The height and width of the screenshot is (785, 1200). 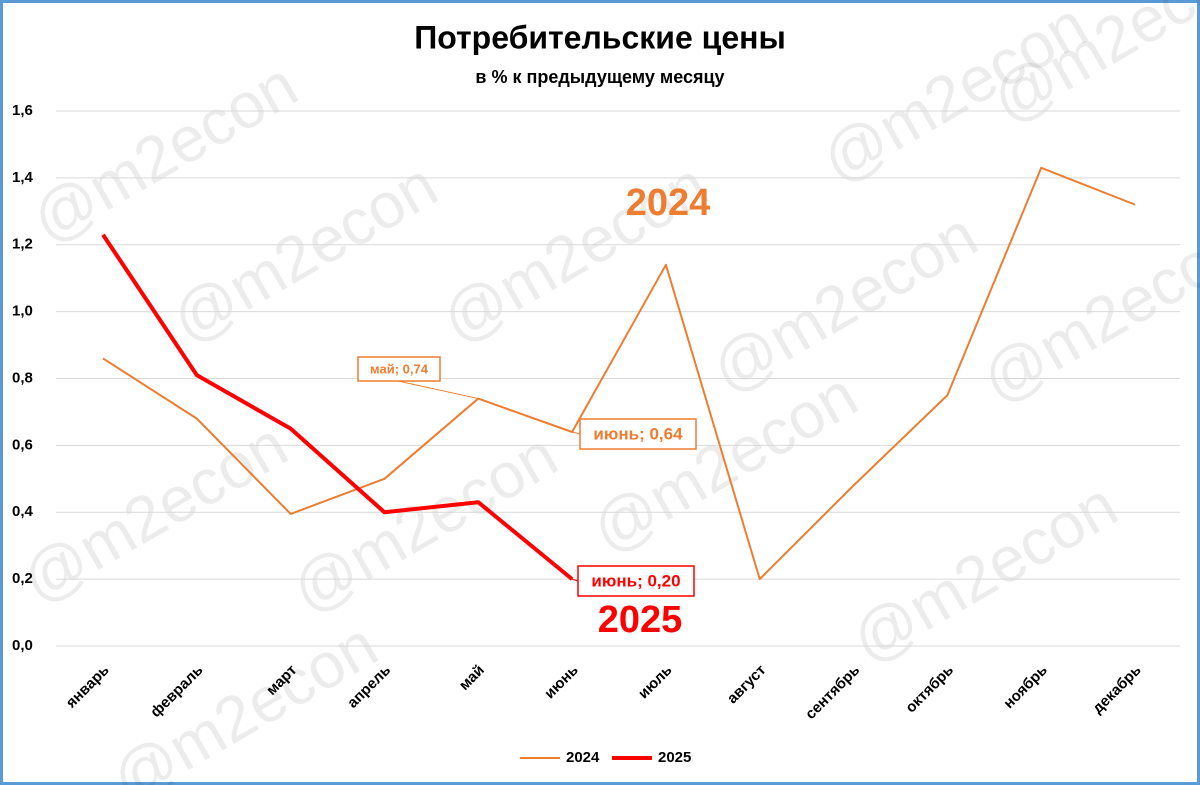 I want to click on y-tick-label: 0,6, so click(x=22, y=444).